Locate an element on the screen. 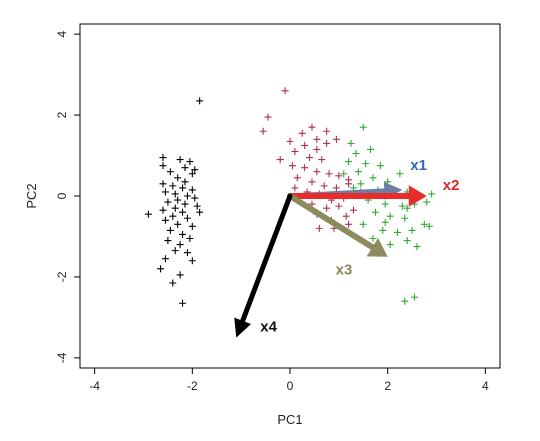 The height and width of the screenshot is (441, 540). y-tick-label: -4 is located at coordinates (62, 357).